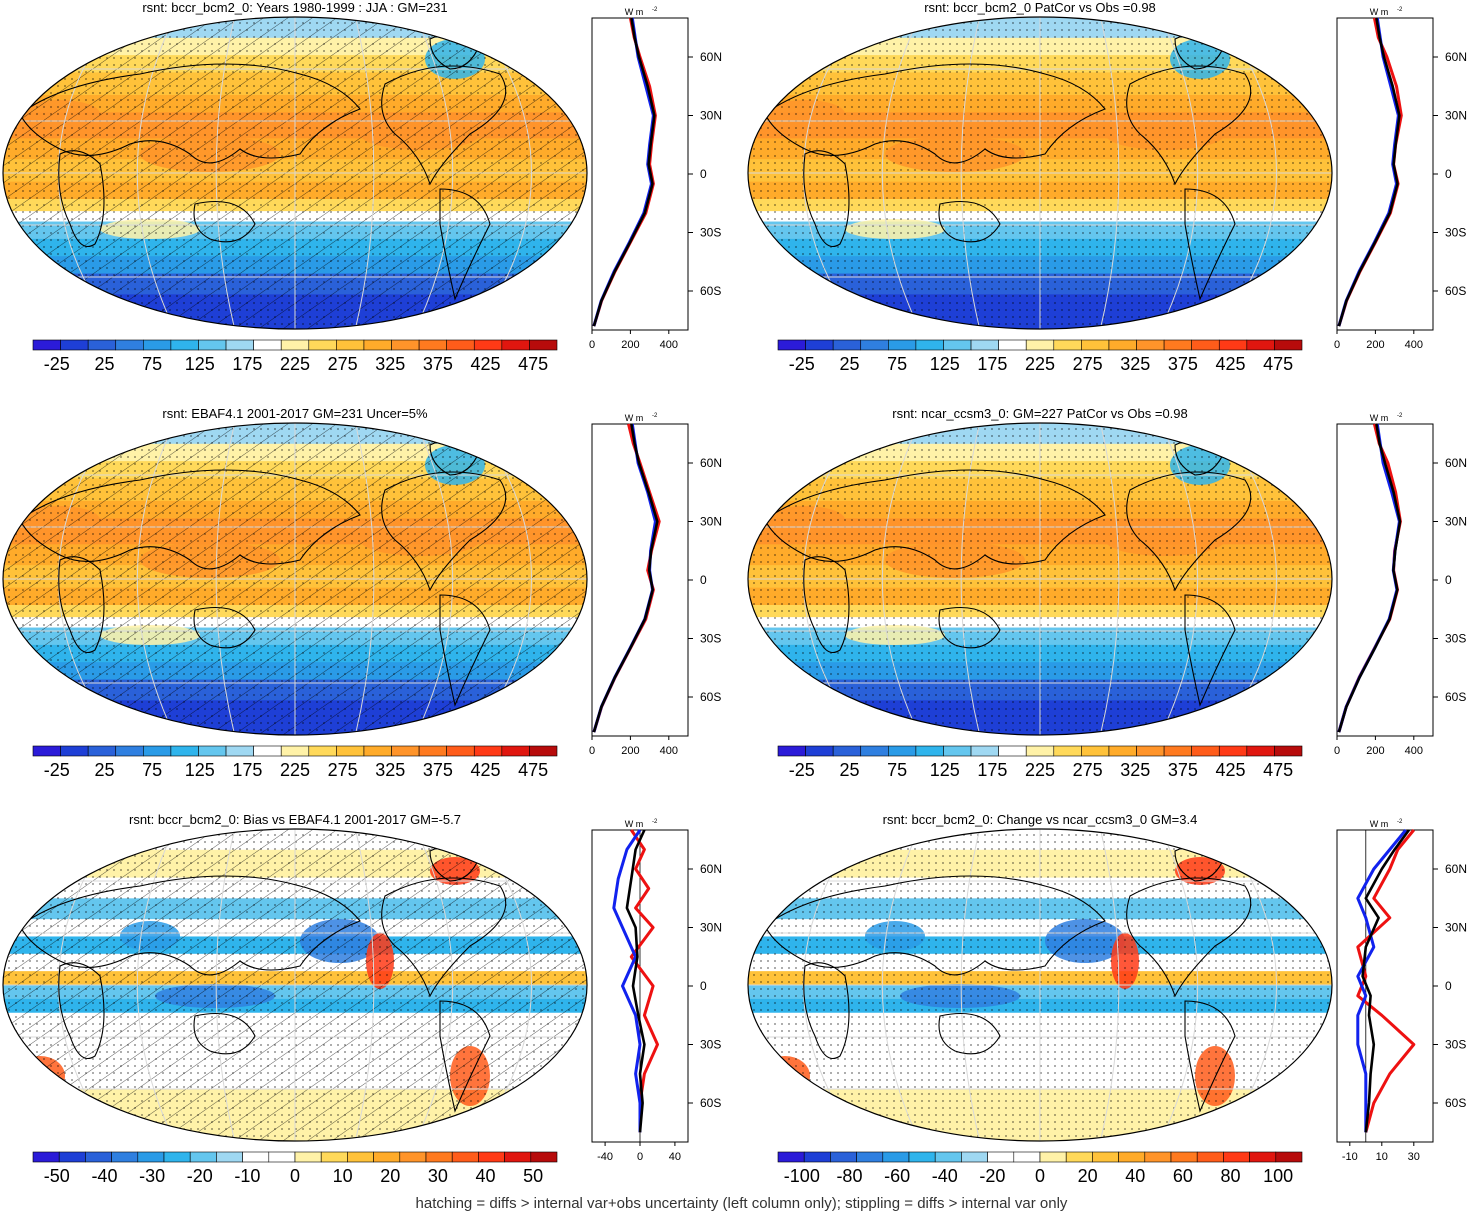 Image resolution: width=1483 pixels, height=1215 pixels. Describe the element at coordinates (1183, 770) in the screenshot. I see `colorbar-label: 375` at that location.